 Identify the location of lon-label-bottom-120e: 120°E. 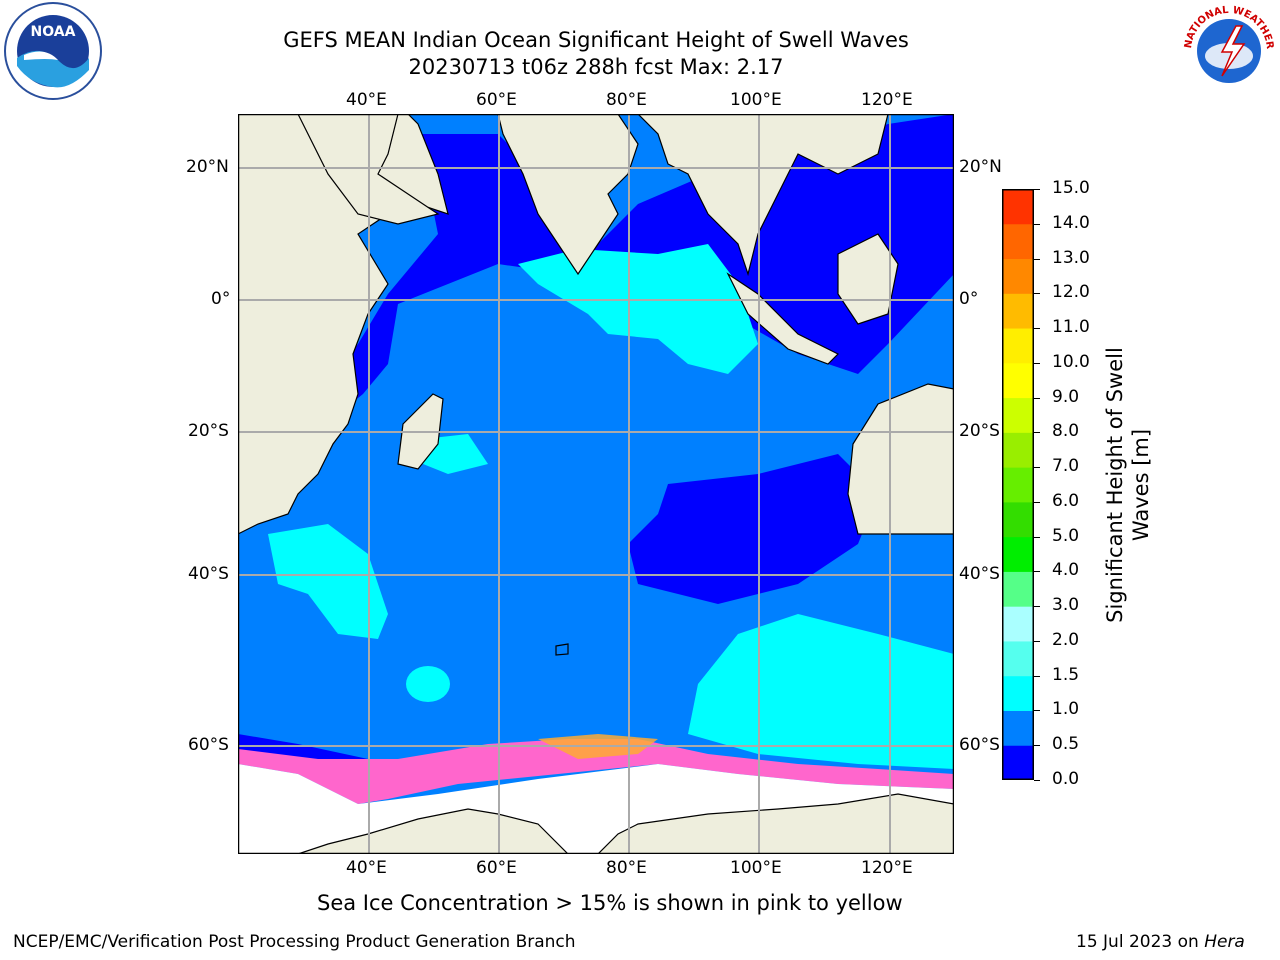
(887, 868).